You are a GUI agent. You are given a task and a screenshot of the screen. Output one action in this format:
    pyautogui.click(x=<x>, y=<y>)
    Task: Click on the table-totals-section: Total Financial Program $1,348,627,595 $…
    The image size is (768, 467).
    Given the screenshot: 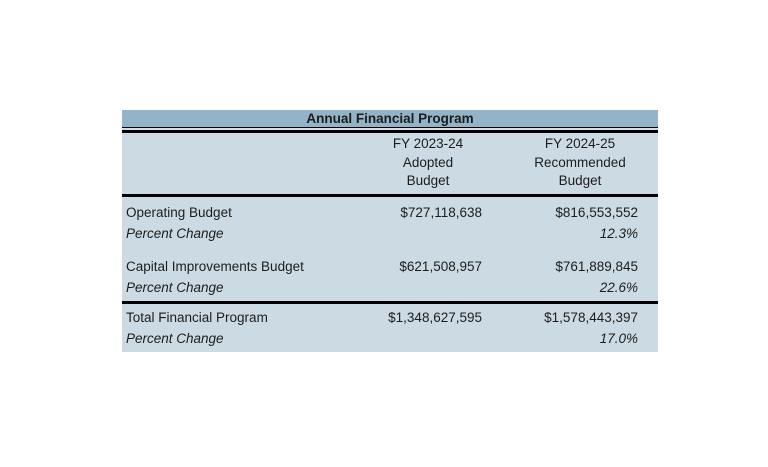 What is the action you would take?
    pyautogui.click(x=390, y=327)
    